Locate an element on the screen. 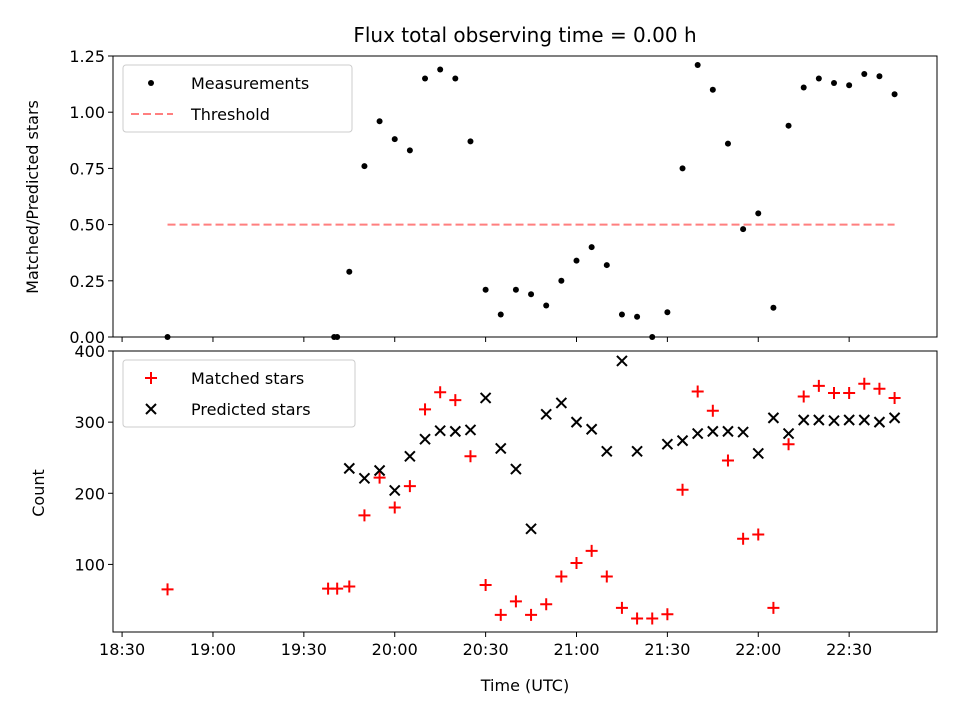 This screenshot has width=960, height=720. x-axis-label: Time (UTC) is located at coordinates (524, 685).